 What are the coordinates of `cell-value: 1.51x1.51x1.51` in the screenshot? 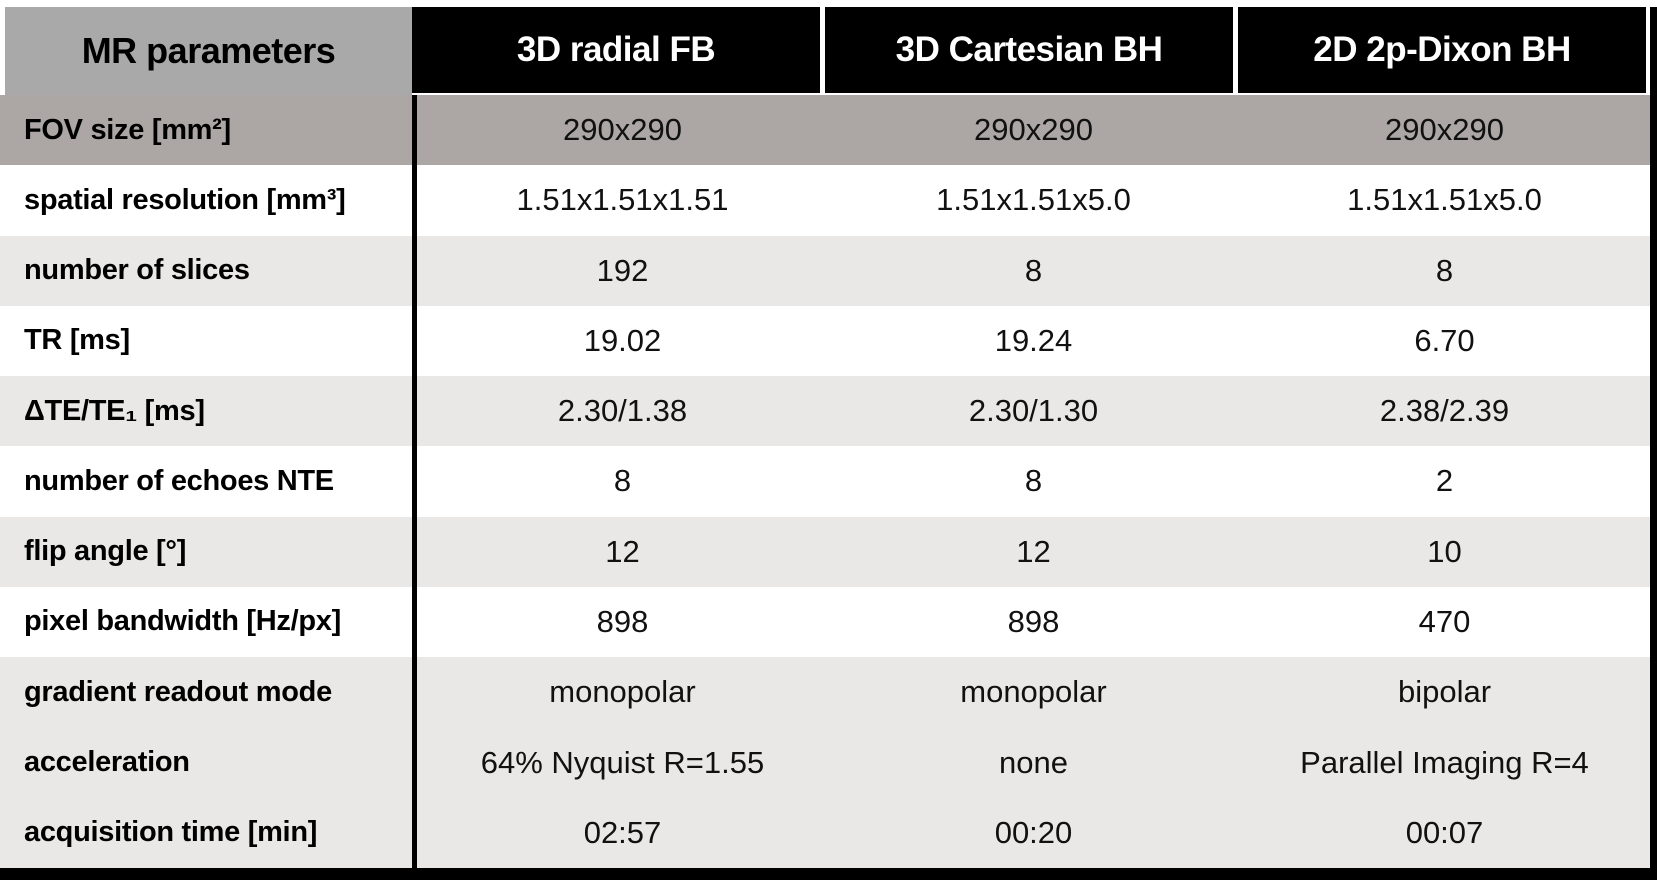 It's located at (622, 200).